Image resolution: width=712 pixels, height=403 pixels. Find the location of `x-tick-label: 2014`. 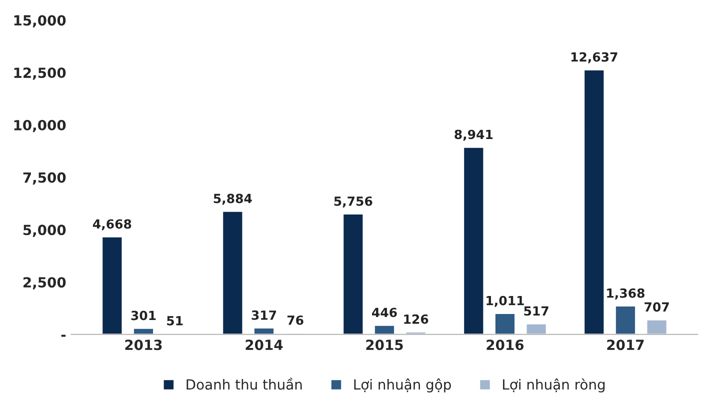

x-tick-label: 2014 is located at coordinates (264, 345).